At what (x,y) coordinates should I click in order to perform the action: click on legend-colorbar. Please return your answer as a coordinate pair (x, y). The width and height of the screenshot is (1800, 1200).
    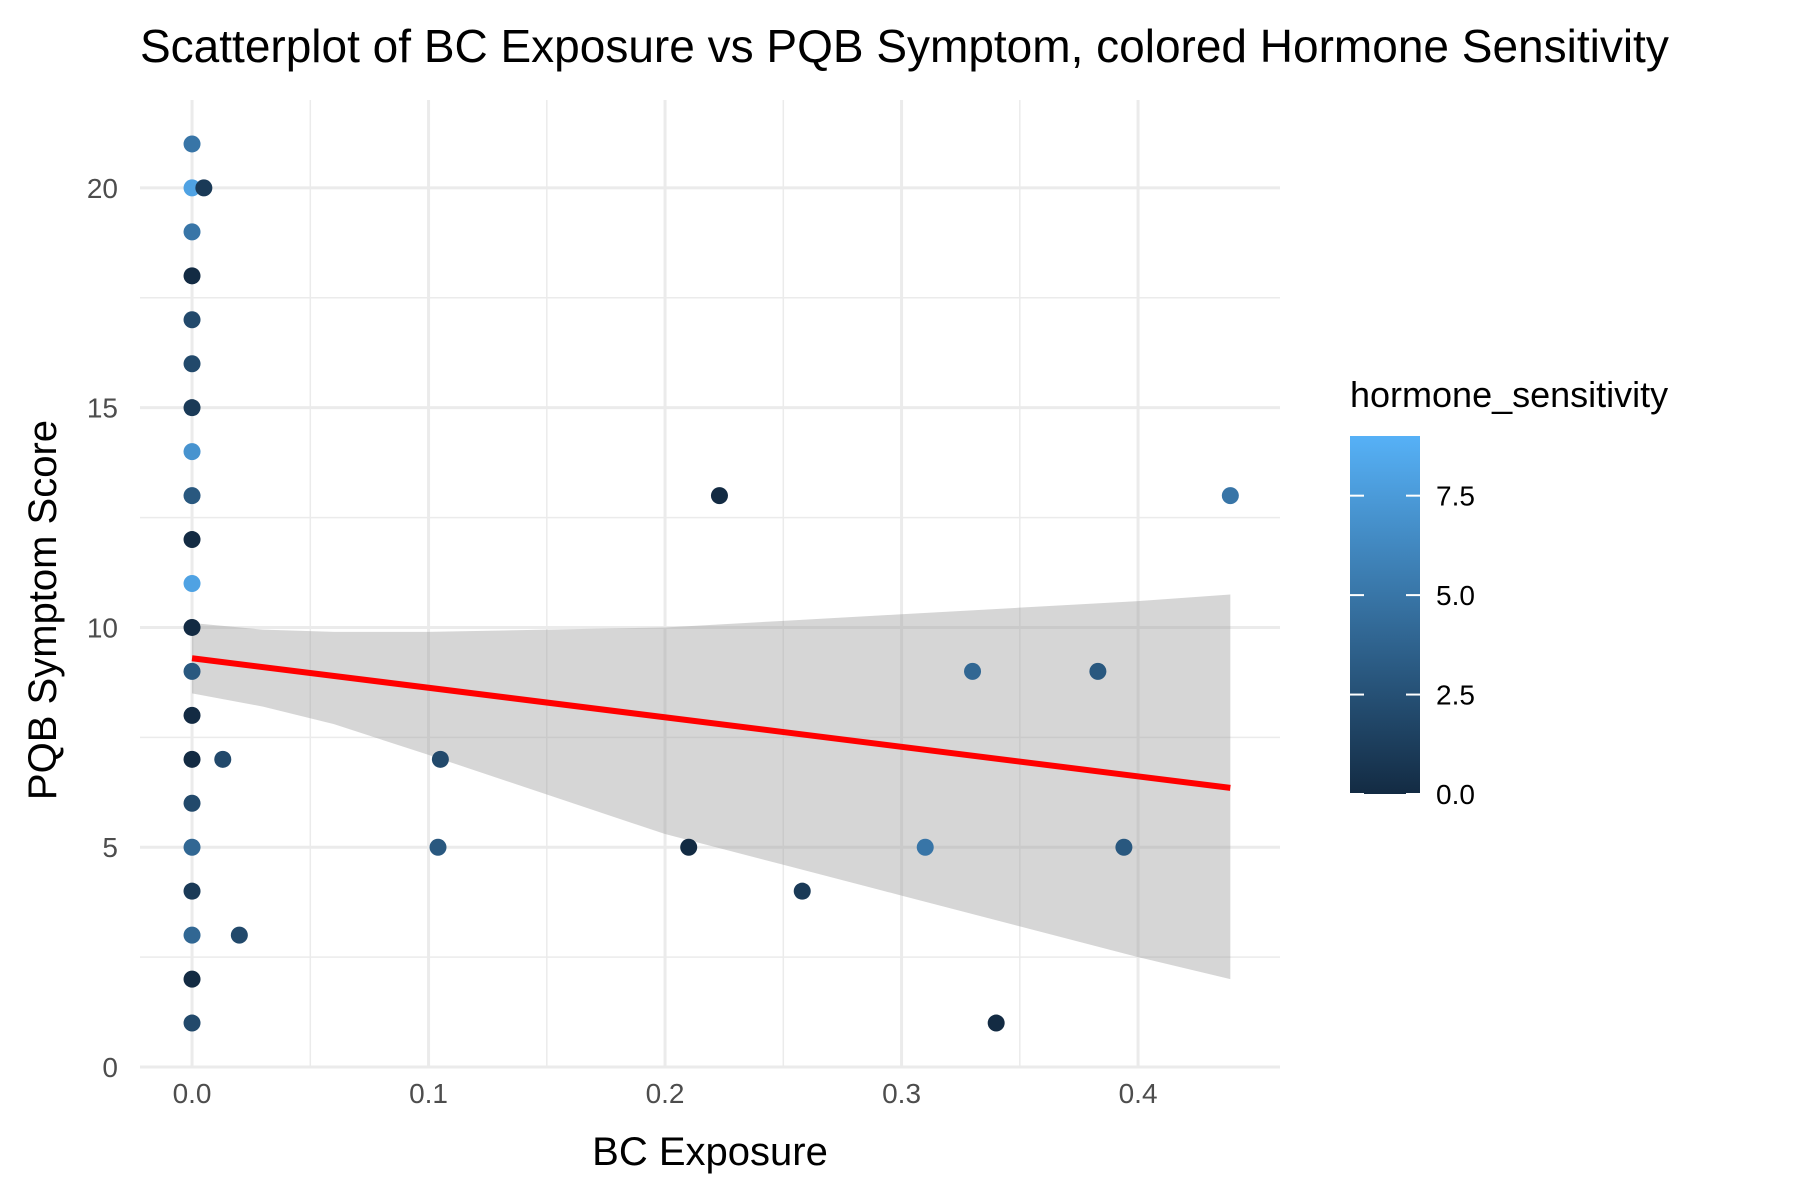
    Looking at the image, I should click on (1385, 615).